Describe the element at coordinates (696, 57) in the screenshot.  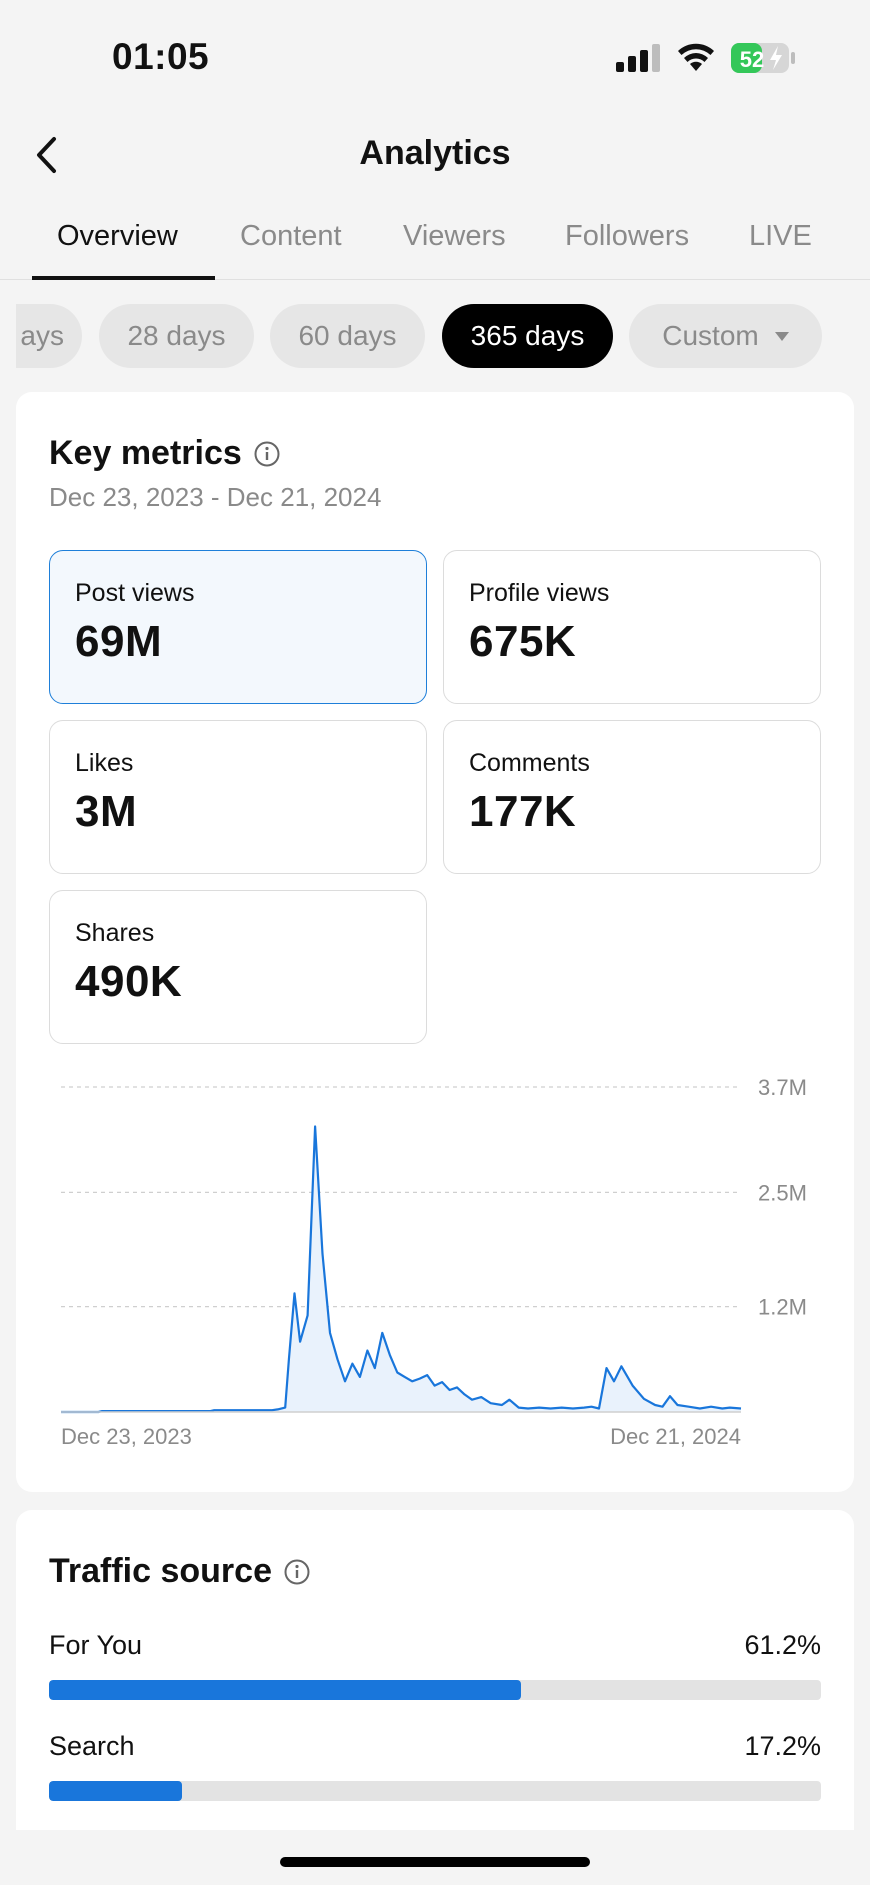
I see `wifi-icon` at that location.